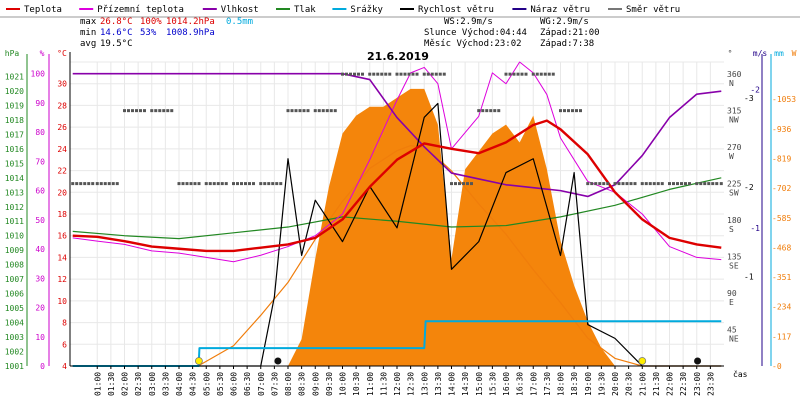 Image resolution: width=800 pixels, height=400 pixels. I want to click on stat-sunset: Západ:21:00, so click(570, 33).